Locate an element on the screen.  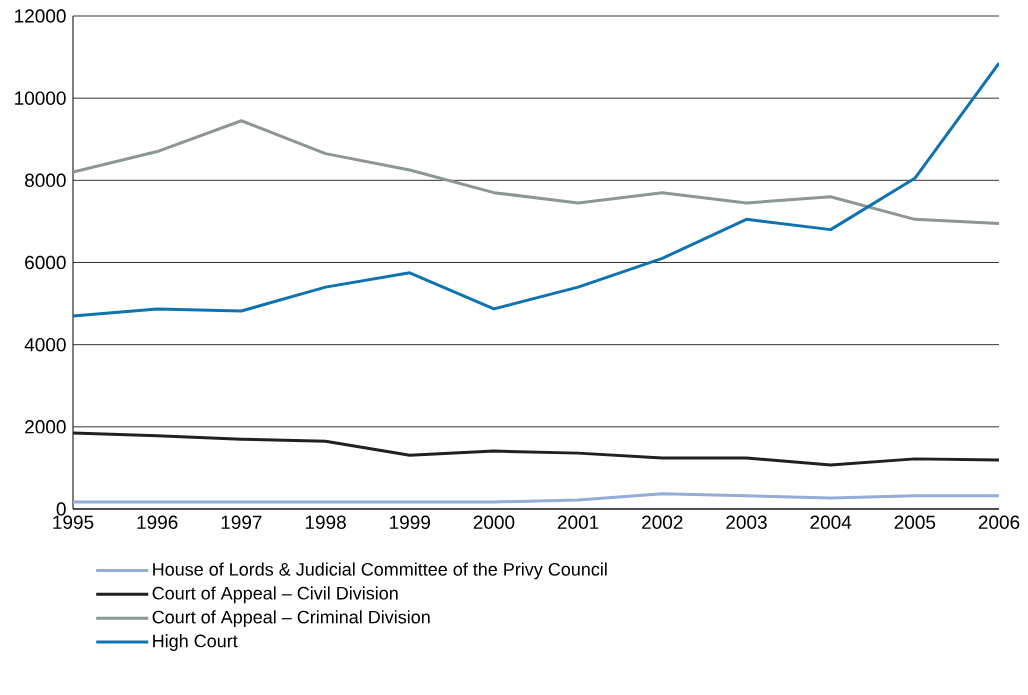
legend-label: Court of Appeal – Civil Division is located at coordinates (275, 595).